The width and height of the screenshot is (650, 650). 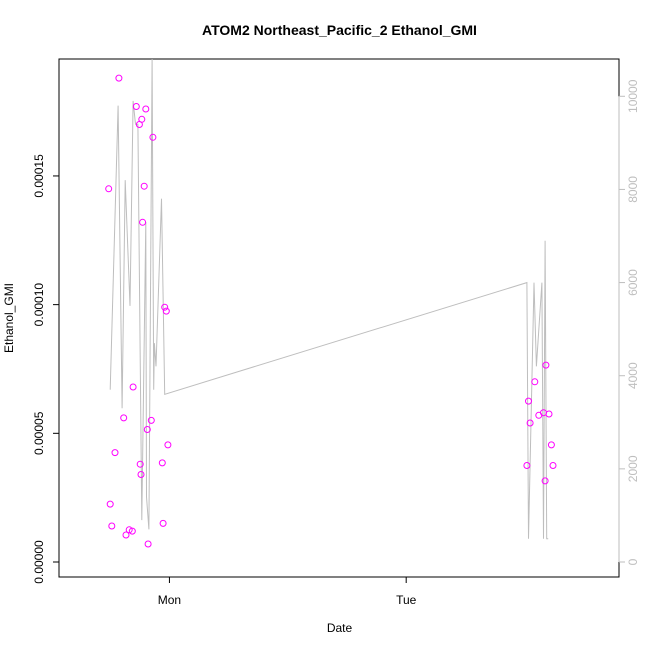 What do you see at coordinates (633, 468) in the screenshot?
I see `y2-tick-label: 2000` at bounding box center [633, 468].